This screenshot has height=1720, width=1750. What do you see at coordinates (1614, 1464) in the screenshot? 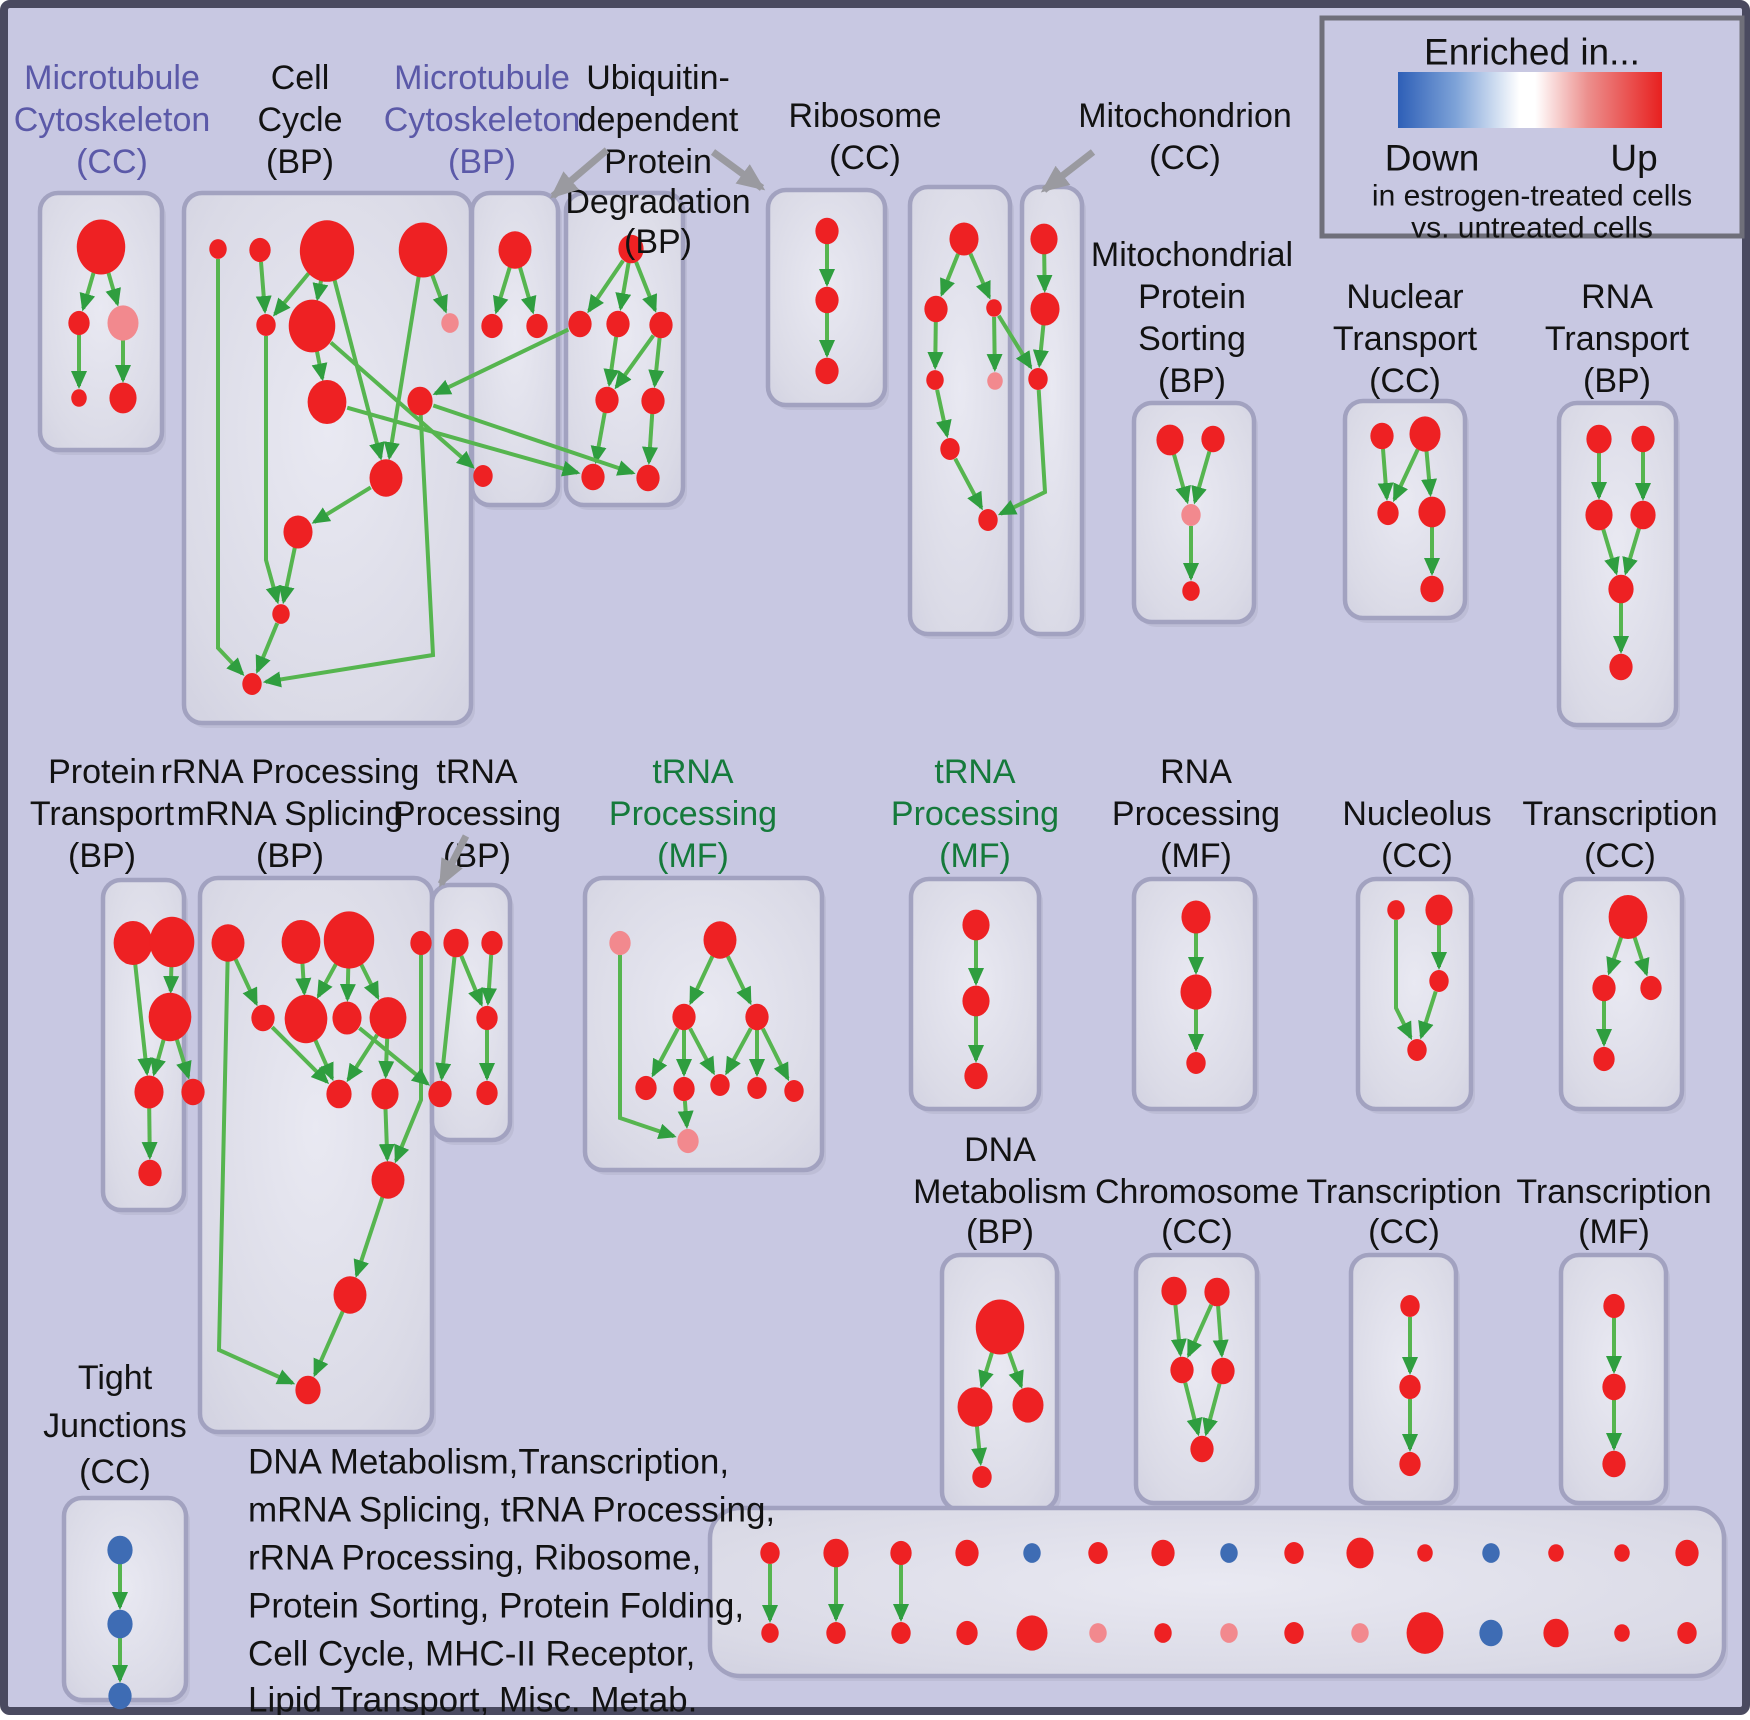
I see `node-transc-mf-Y3` at bounding box center [1614, 1464].